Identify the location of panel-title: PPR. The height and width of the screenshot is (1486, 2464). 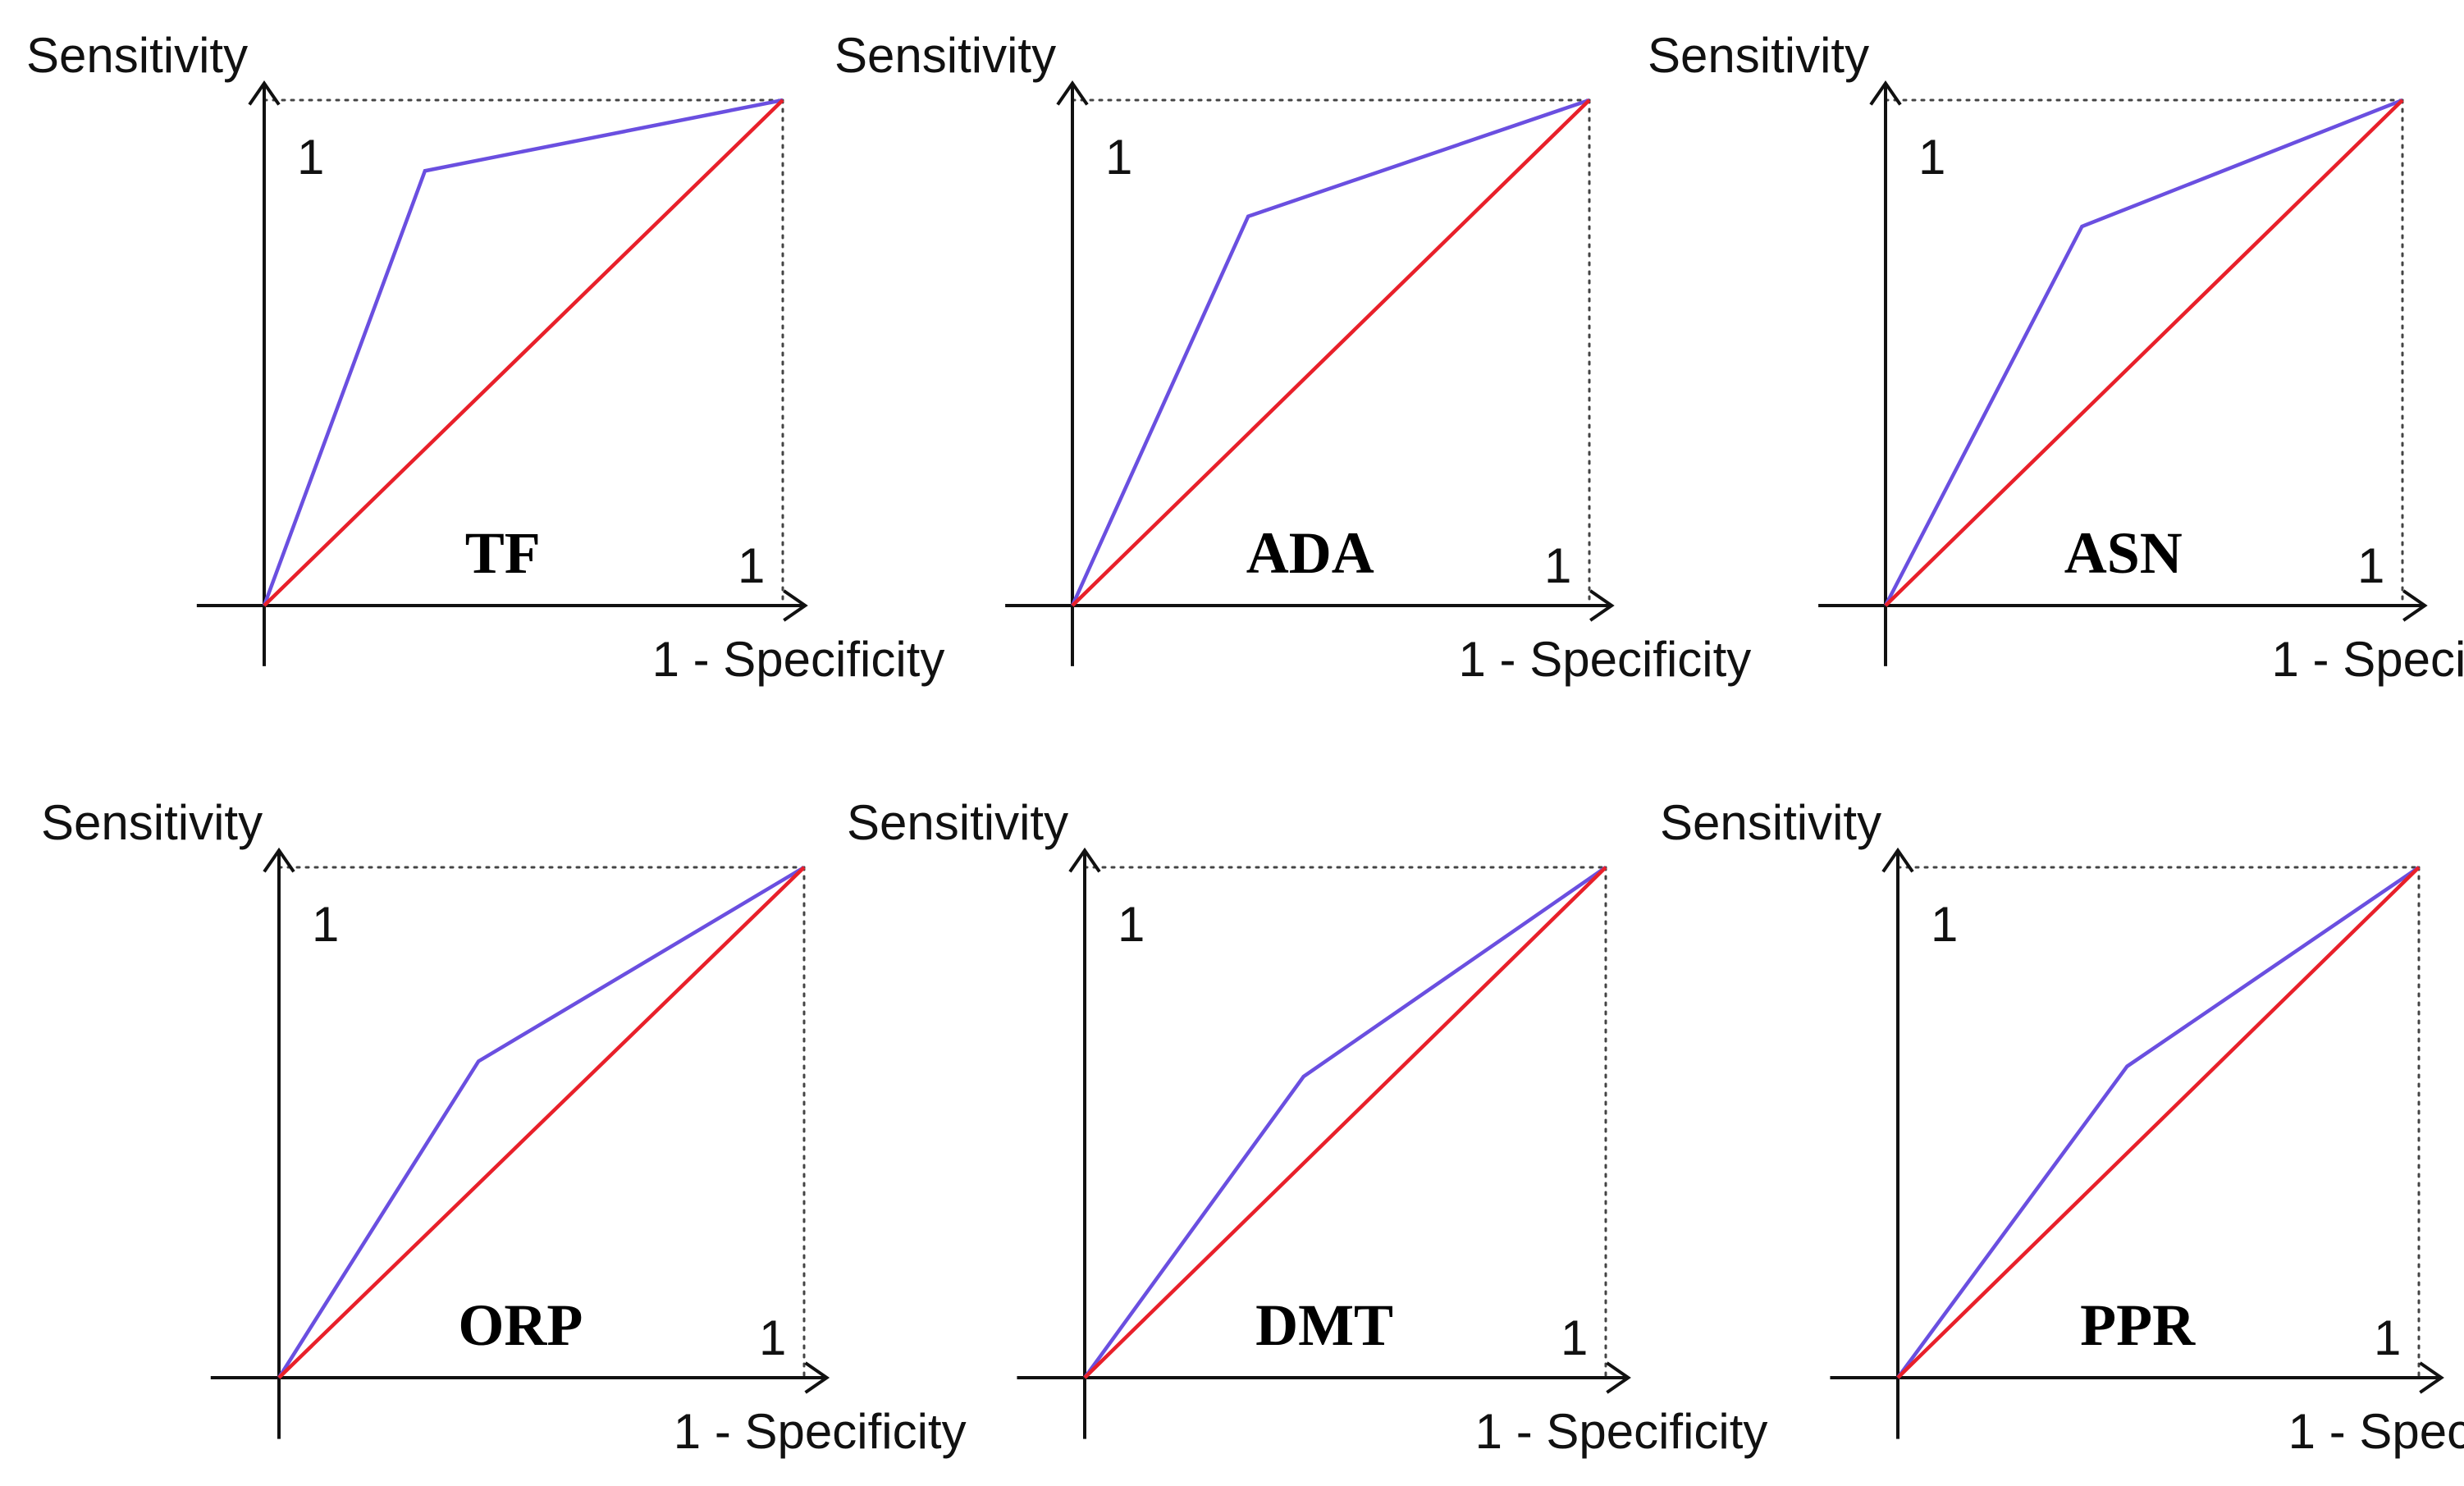
(2138, 1325).